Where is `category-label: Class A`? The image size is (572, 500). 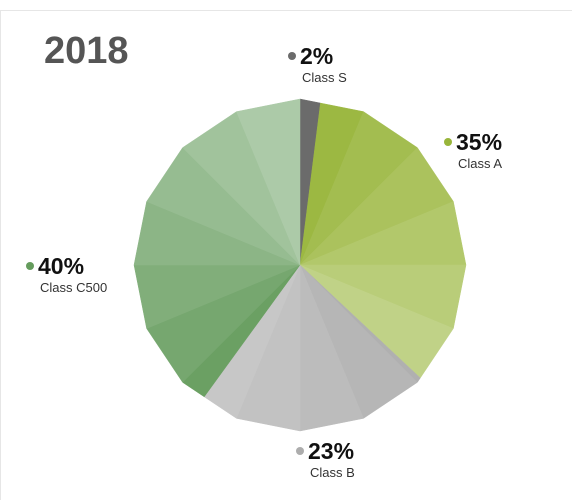 category-label: Class A is located at coordinates (480, 163).